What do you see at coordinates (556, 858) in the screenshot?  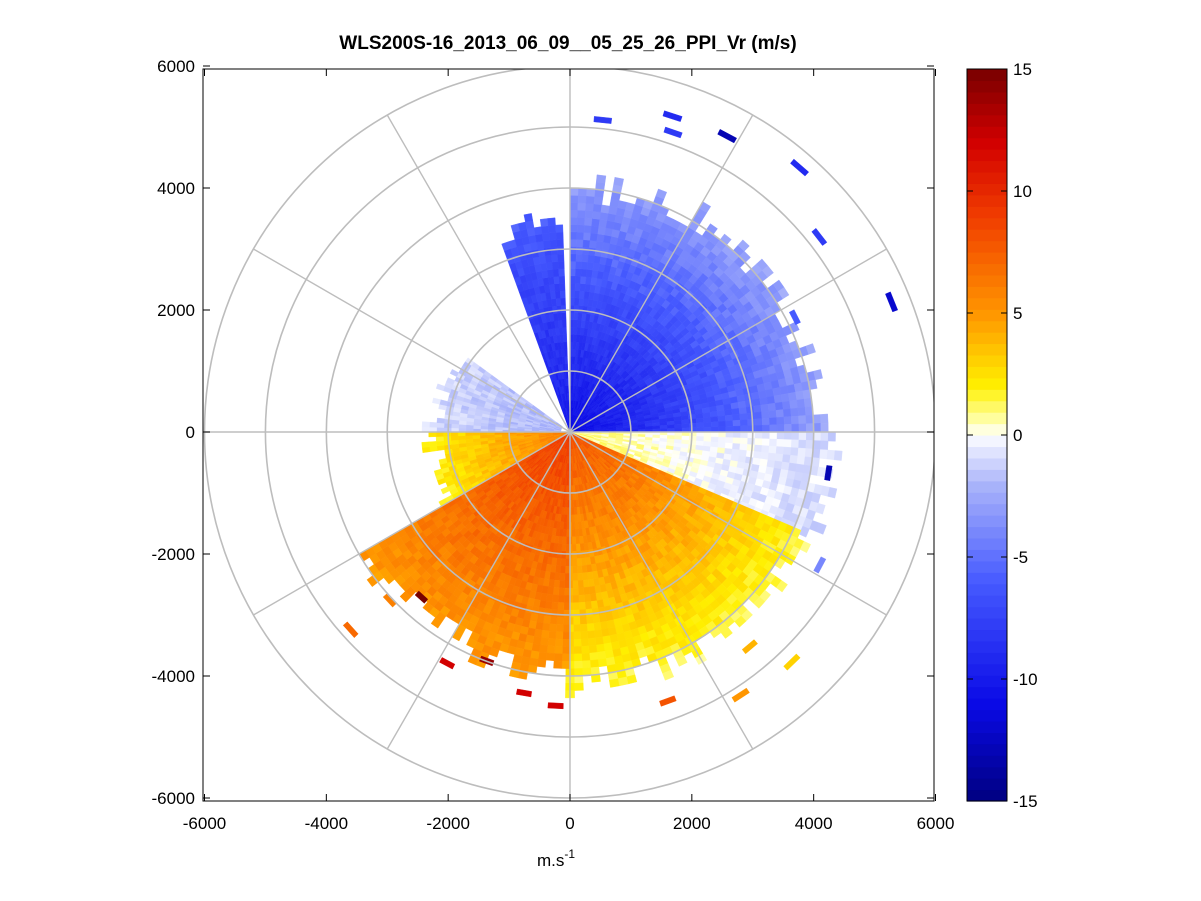 I see `x-axis-label: m.s-1` at bounding box center [556, 858].